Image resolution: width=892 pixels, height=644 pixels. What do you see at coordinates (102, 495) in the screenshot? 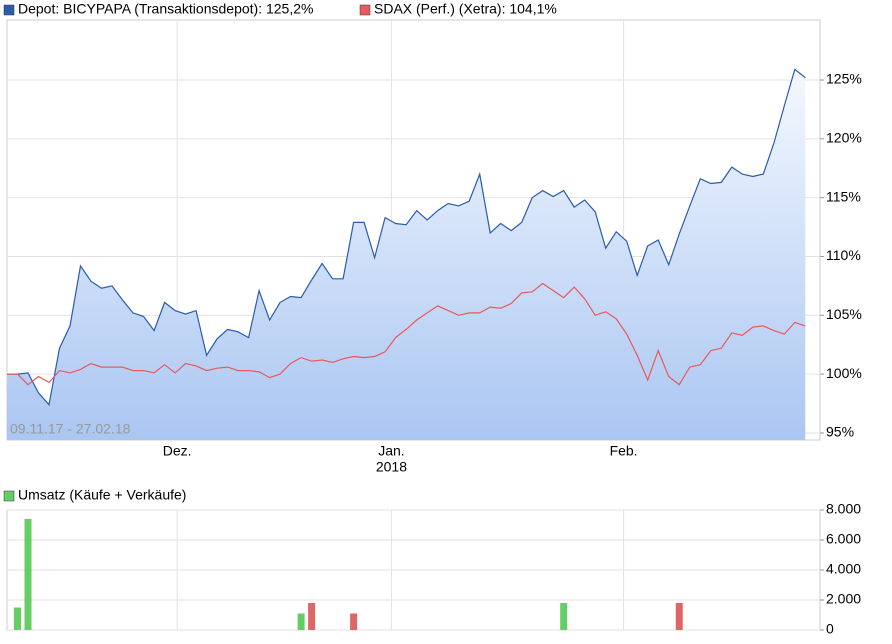
I see `legend-label: Umsatz (Käufe + Verkäufe)` at bounding box center [102, 495].